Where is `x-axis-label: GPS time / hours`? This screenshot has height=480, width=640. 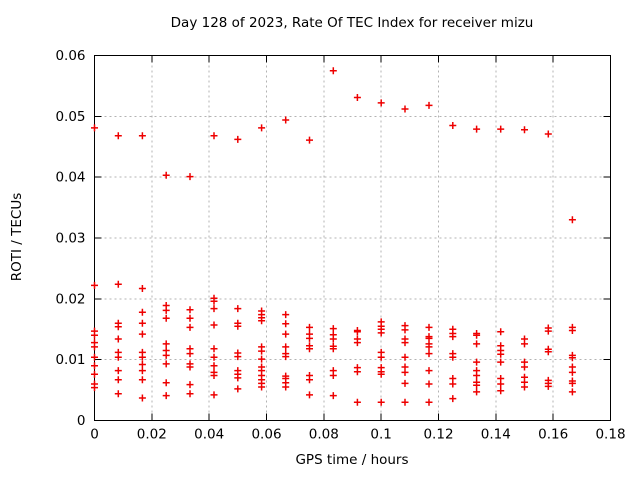 x-axis-label: GPS time / hours is located at coordinates (352, 460).